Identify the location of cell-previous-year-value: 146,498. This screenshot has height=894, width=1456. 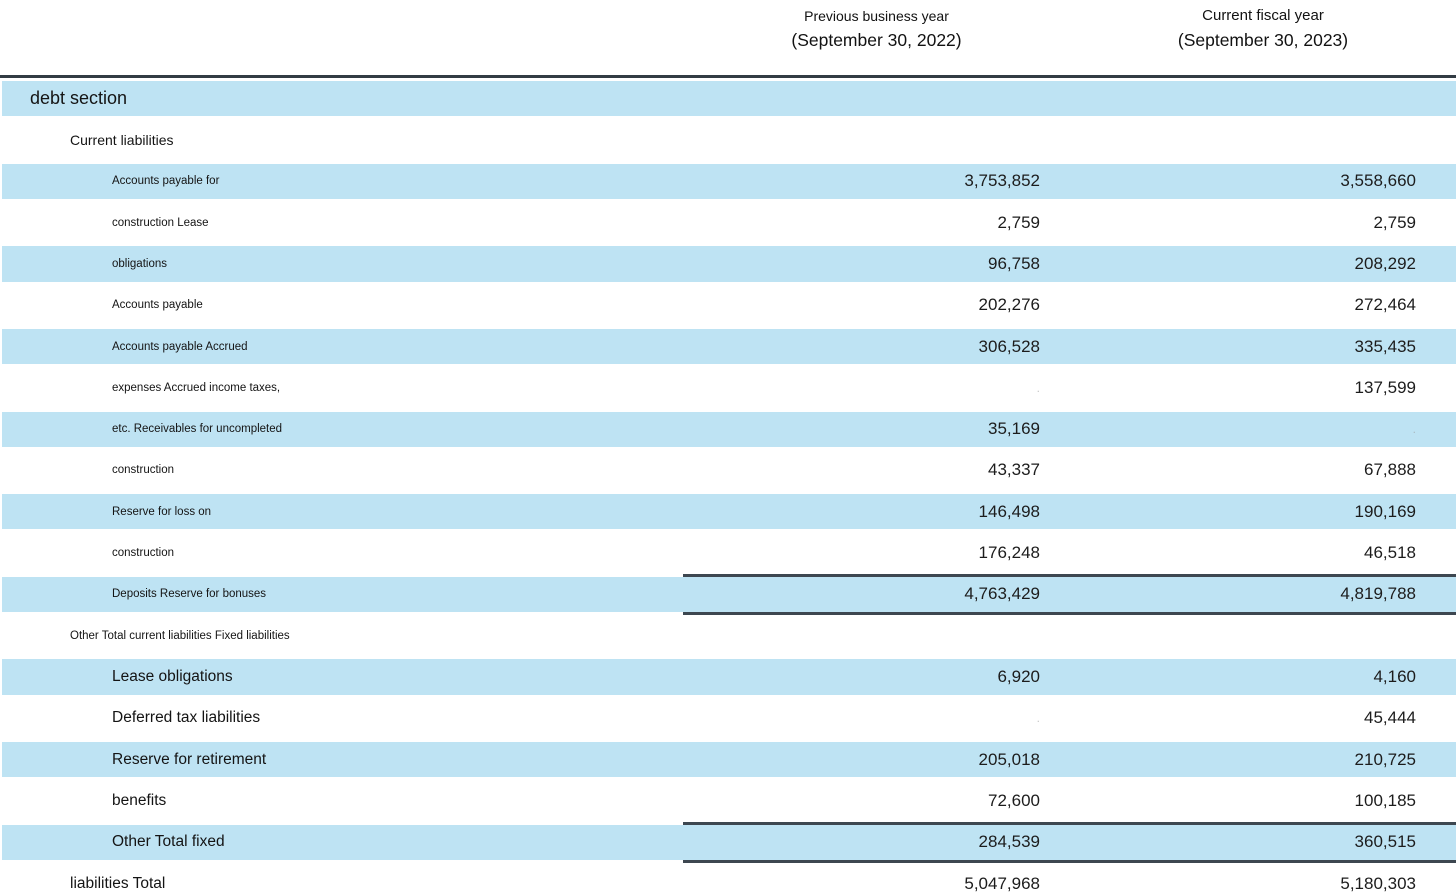
(876, 512).